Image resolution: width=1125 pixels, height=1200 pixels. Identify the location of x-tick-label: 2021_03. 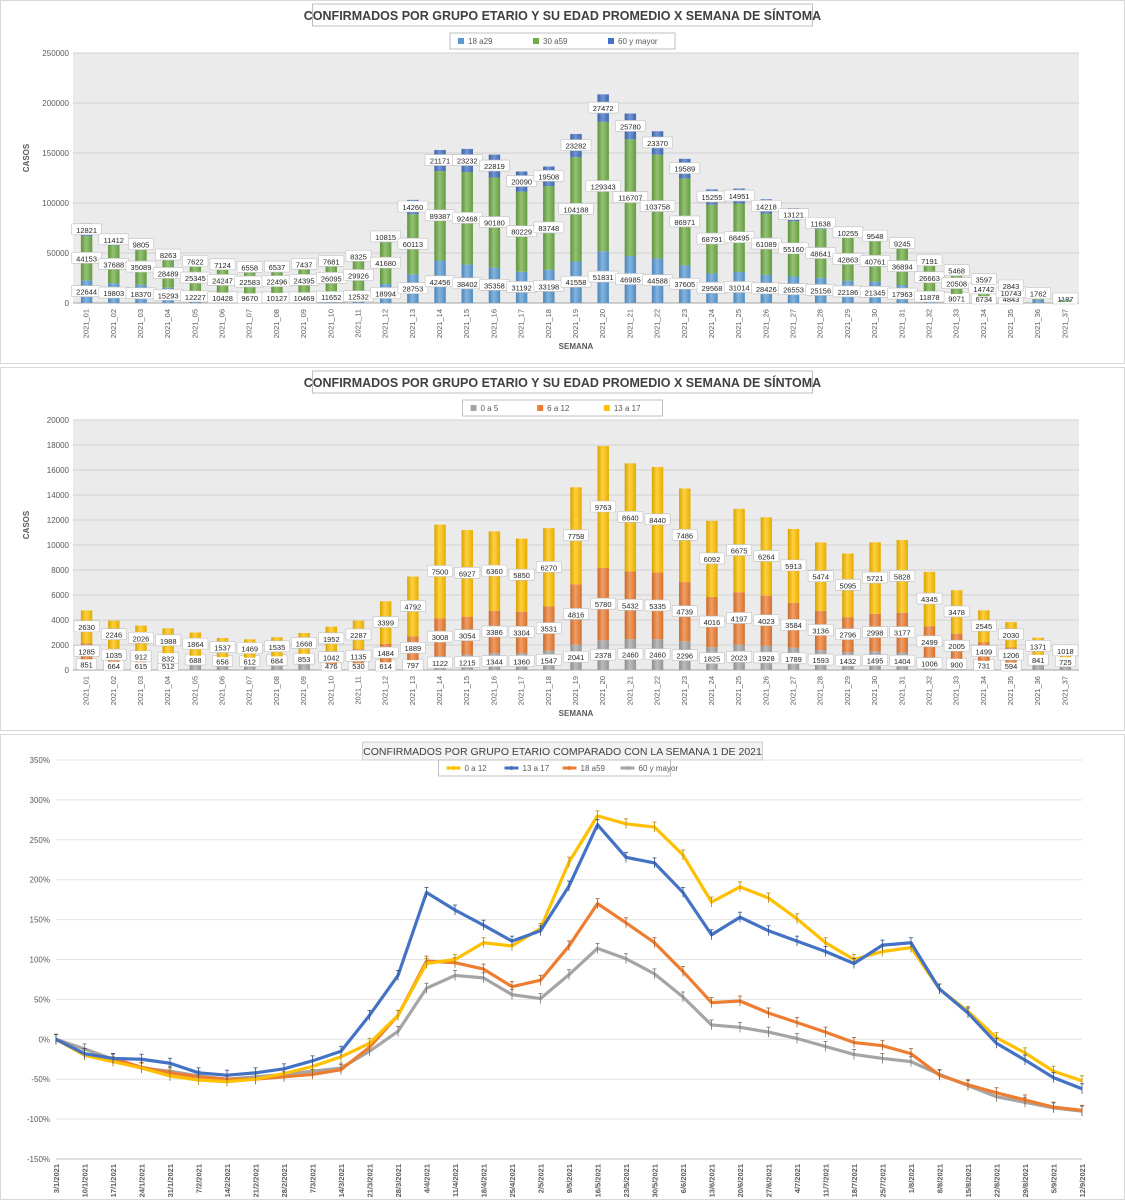
(140, 323).